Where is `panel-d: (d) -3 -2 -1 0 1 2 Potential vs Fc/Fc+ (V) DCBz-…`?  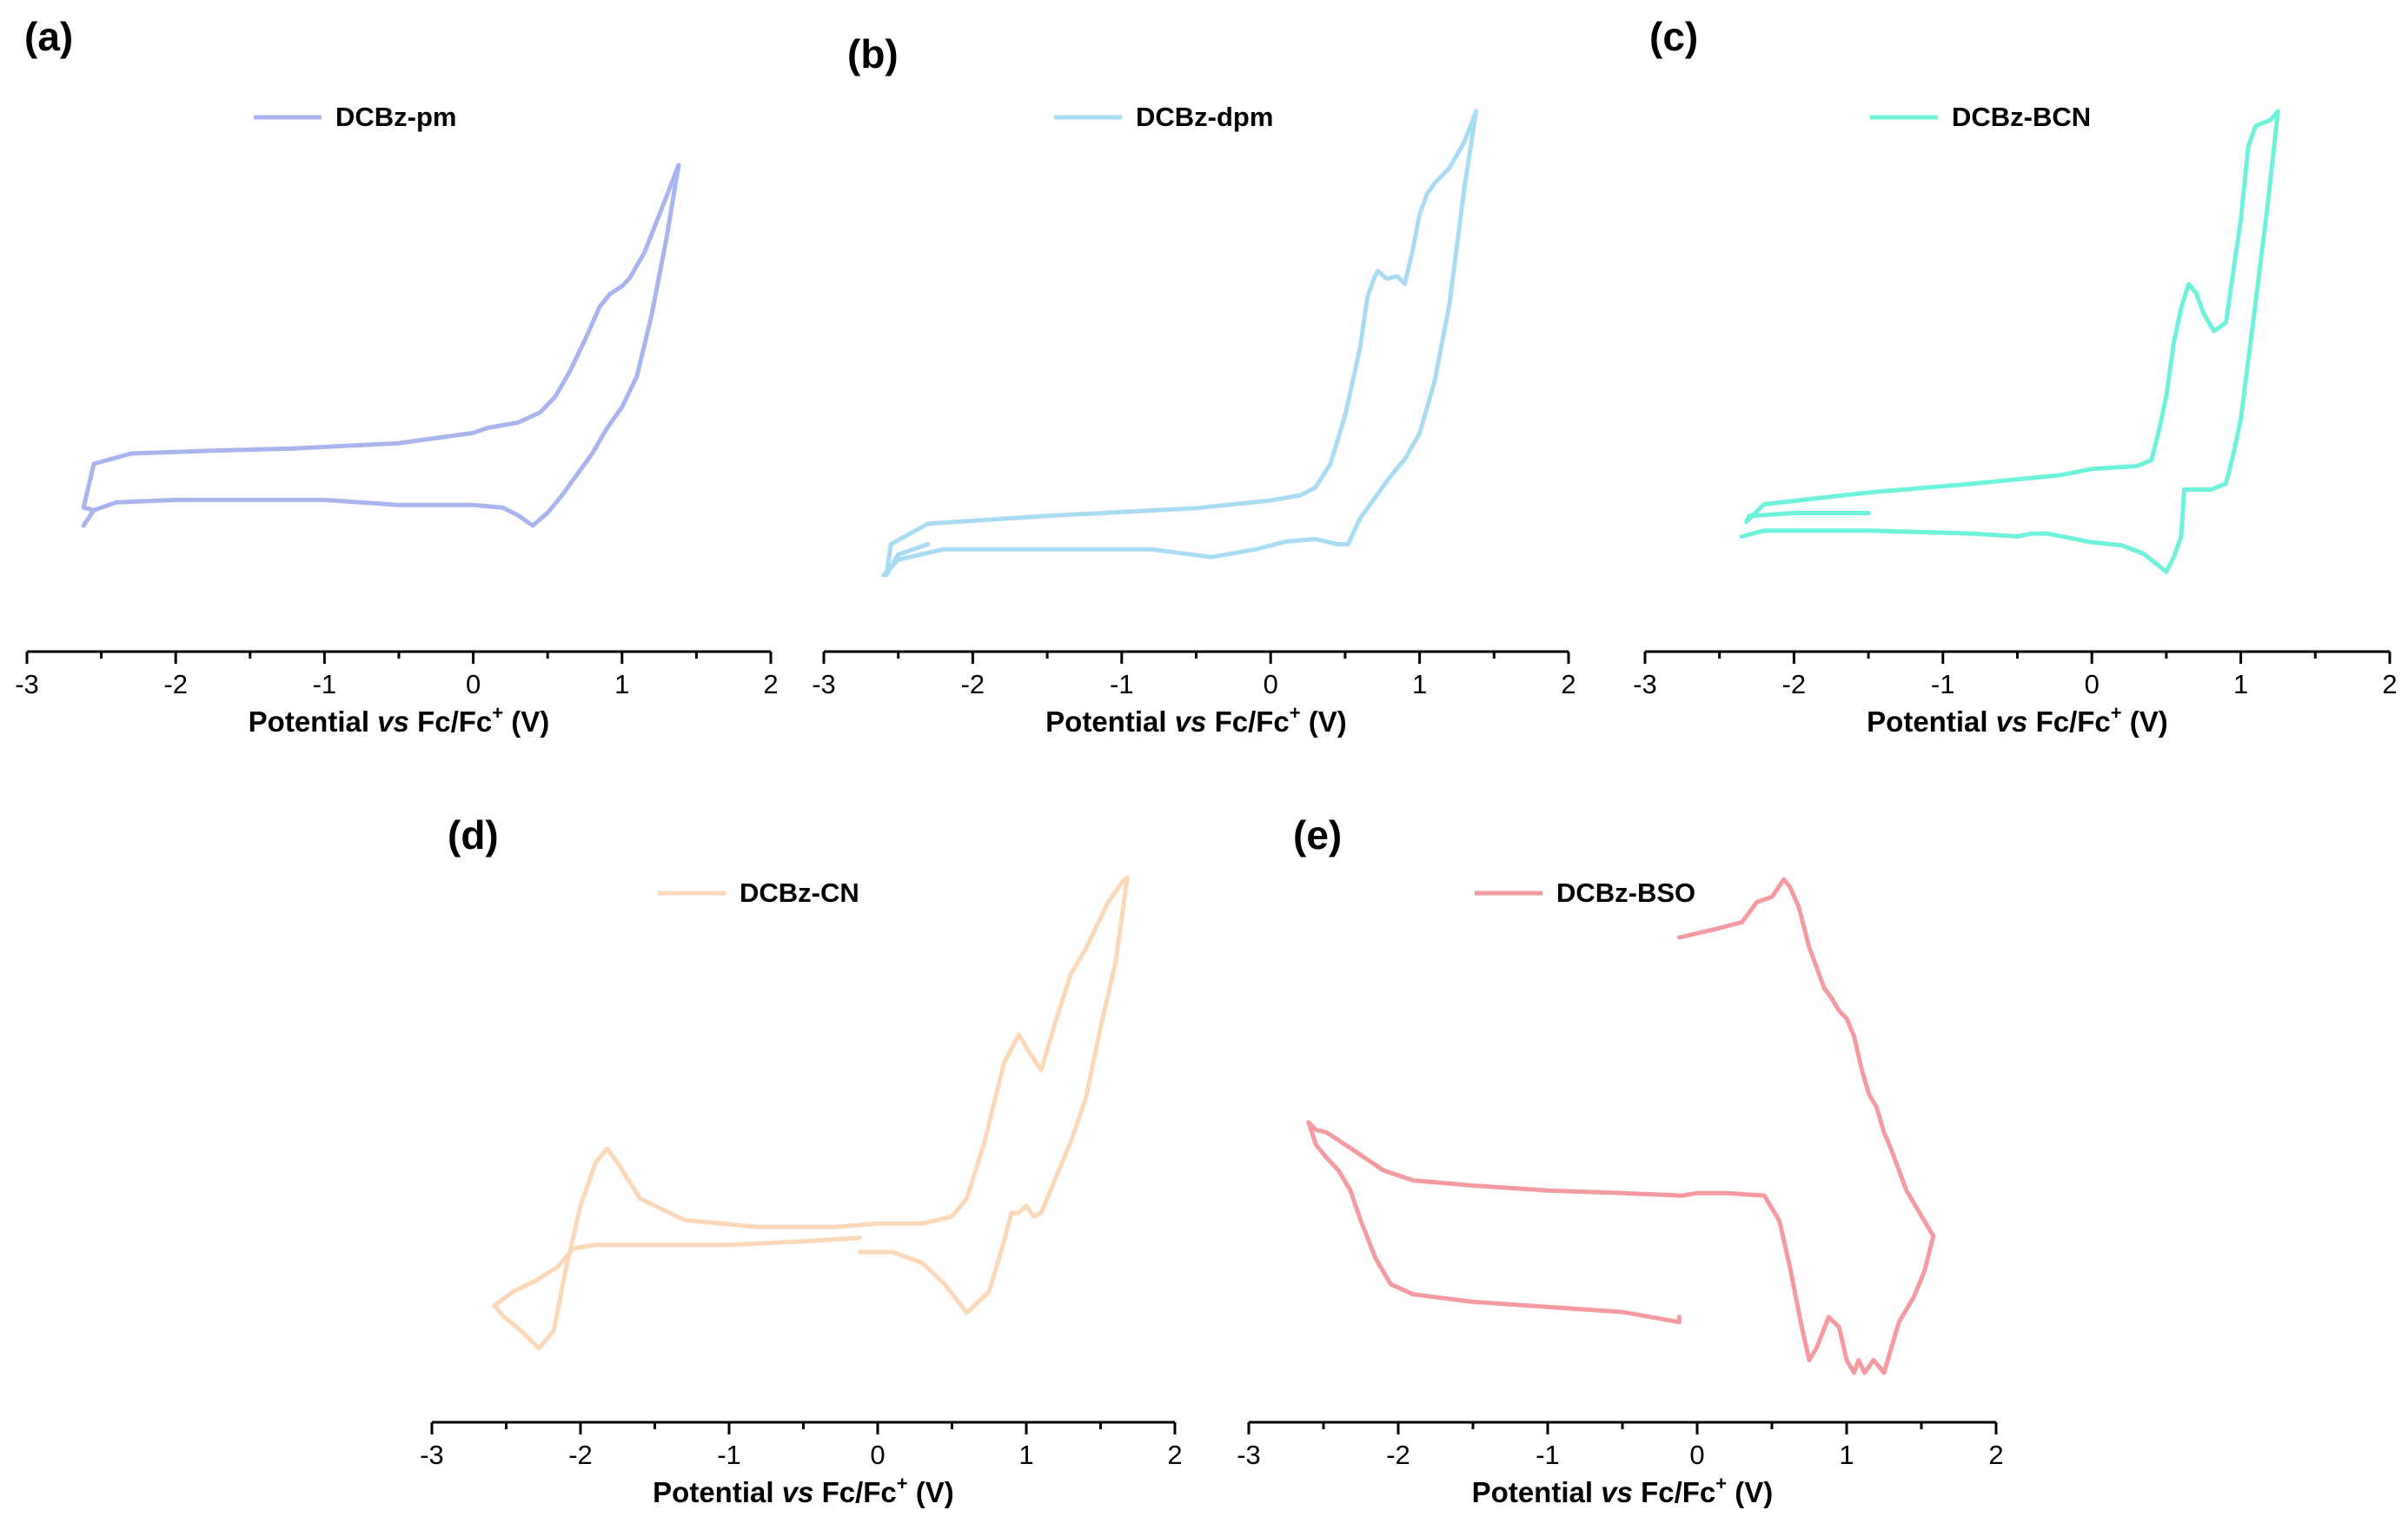
panel-d: (d) -3 -2 -1 0 1 2 Potential vs Fc/Fc+ (V) DCBz-… is located at coordinates (801, 1160).